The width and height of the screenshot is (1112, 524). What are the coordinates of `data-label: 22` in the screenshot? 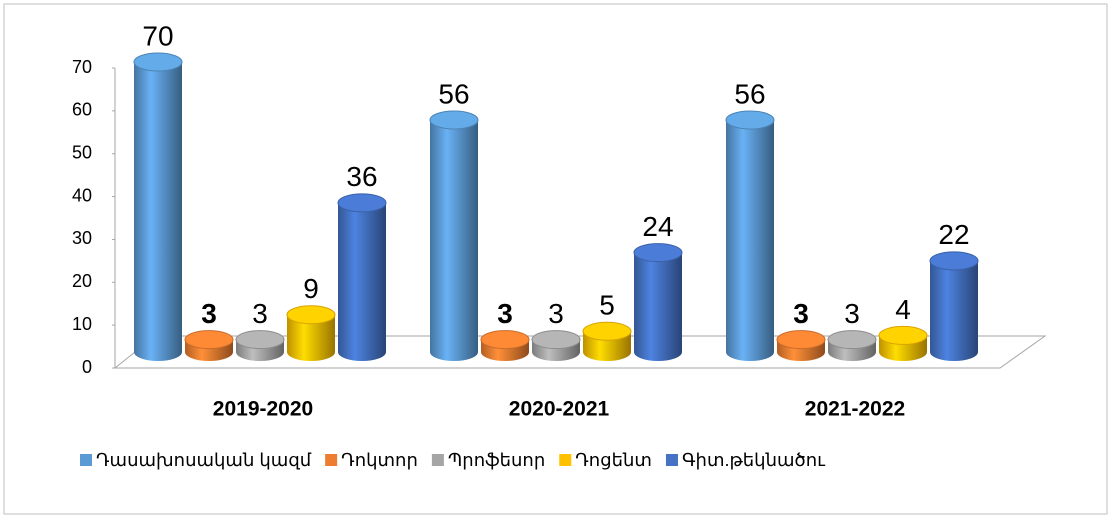 It's located at (953, 234).